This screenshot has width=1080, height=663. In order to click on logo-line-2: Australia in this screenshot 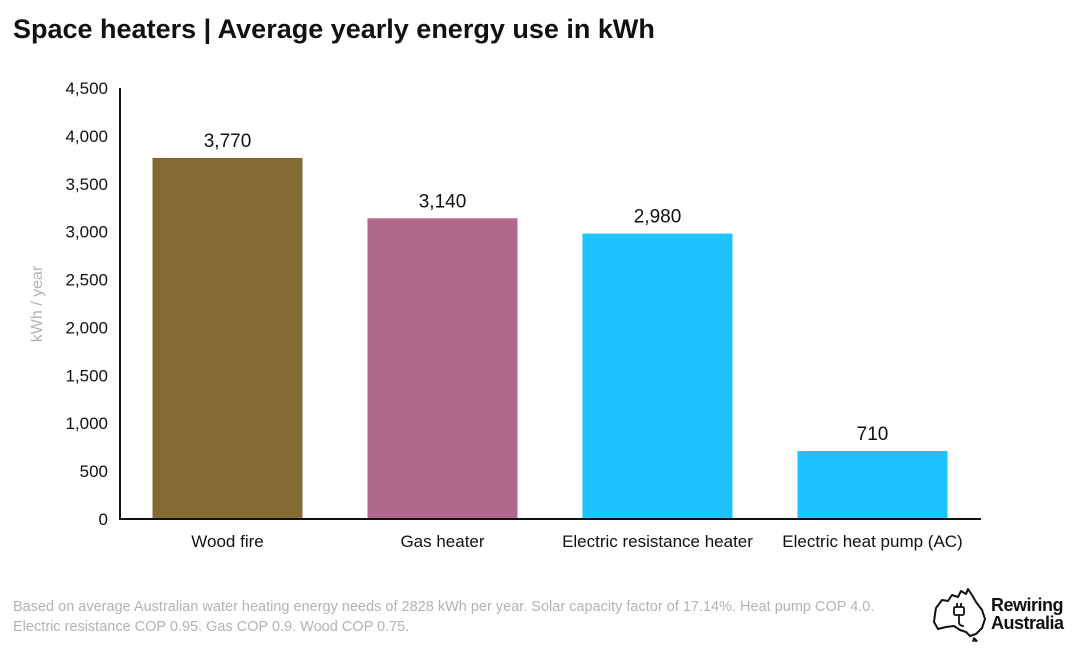, I will do `click(1027, 623)`.